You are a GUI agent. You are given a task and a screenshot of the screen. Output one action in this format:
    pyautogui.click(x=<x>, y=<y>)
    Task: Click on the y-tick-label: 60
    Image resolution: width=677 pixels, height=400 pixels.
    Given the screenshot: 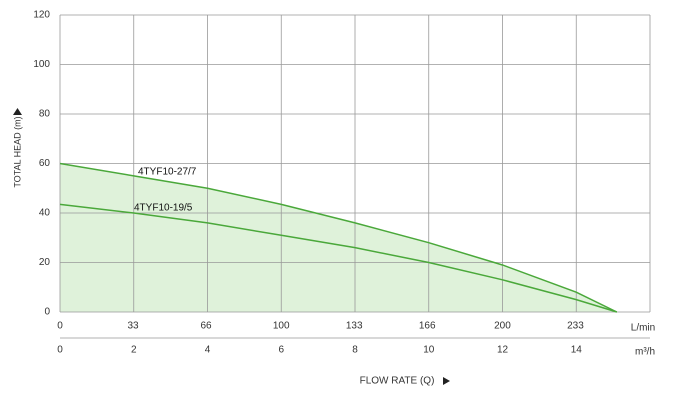 What is the action you would take?
    pyautogui.click(x=45, y=163)
    